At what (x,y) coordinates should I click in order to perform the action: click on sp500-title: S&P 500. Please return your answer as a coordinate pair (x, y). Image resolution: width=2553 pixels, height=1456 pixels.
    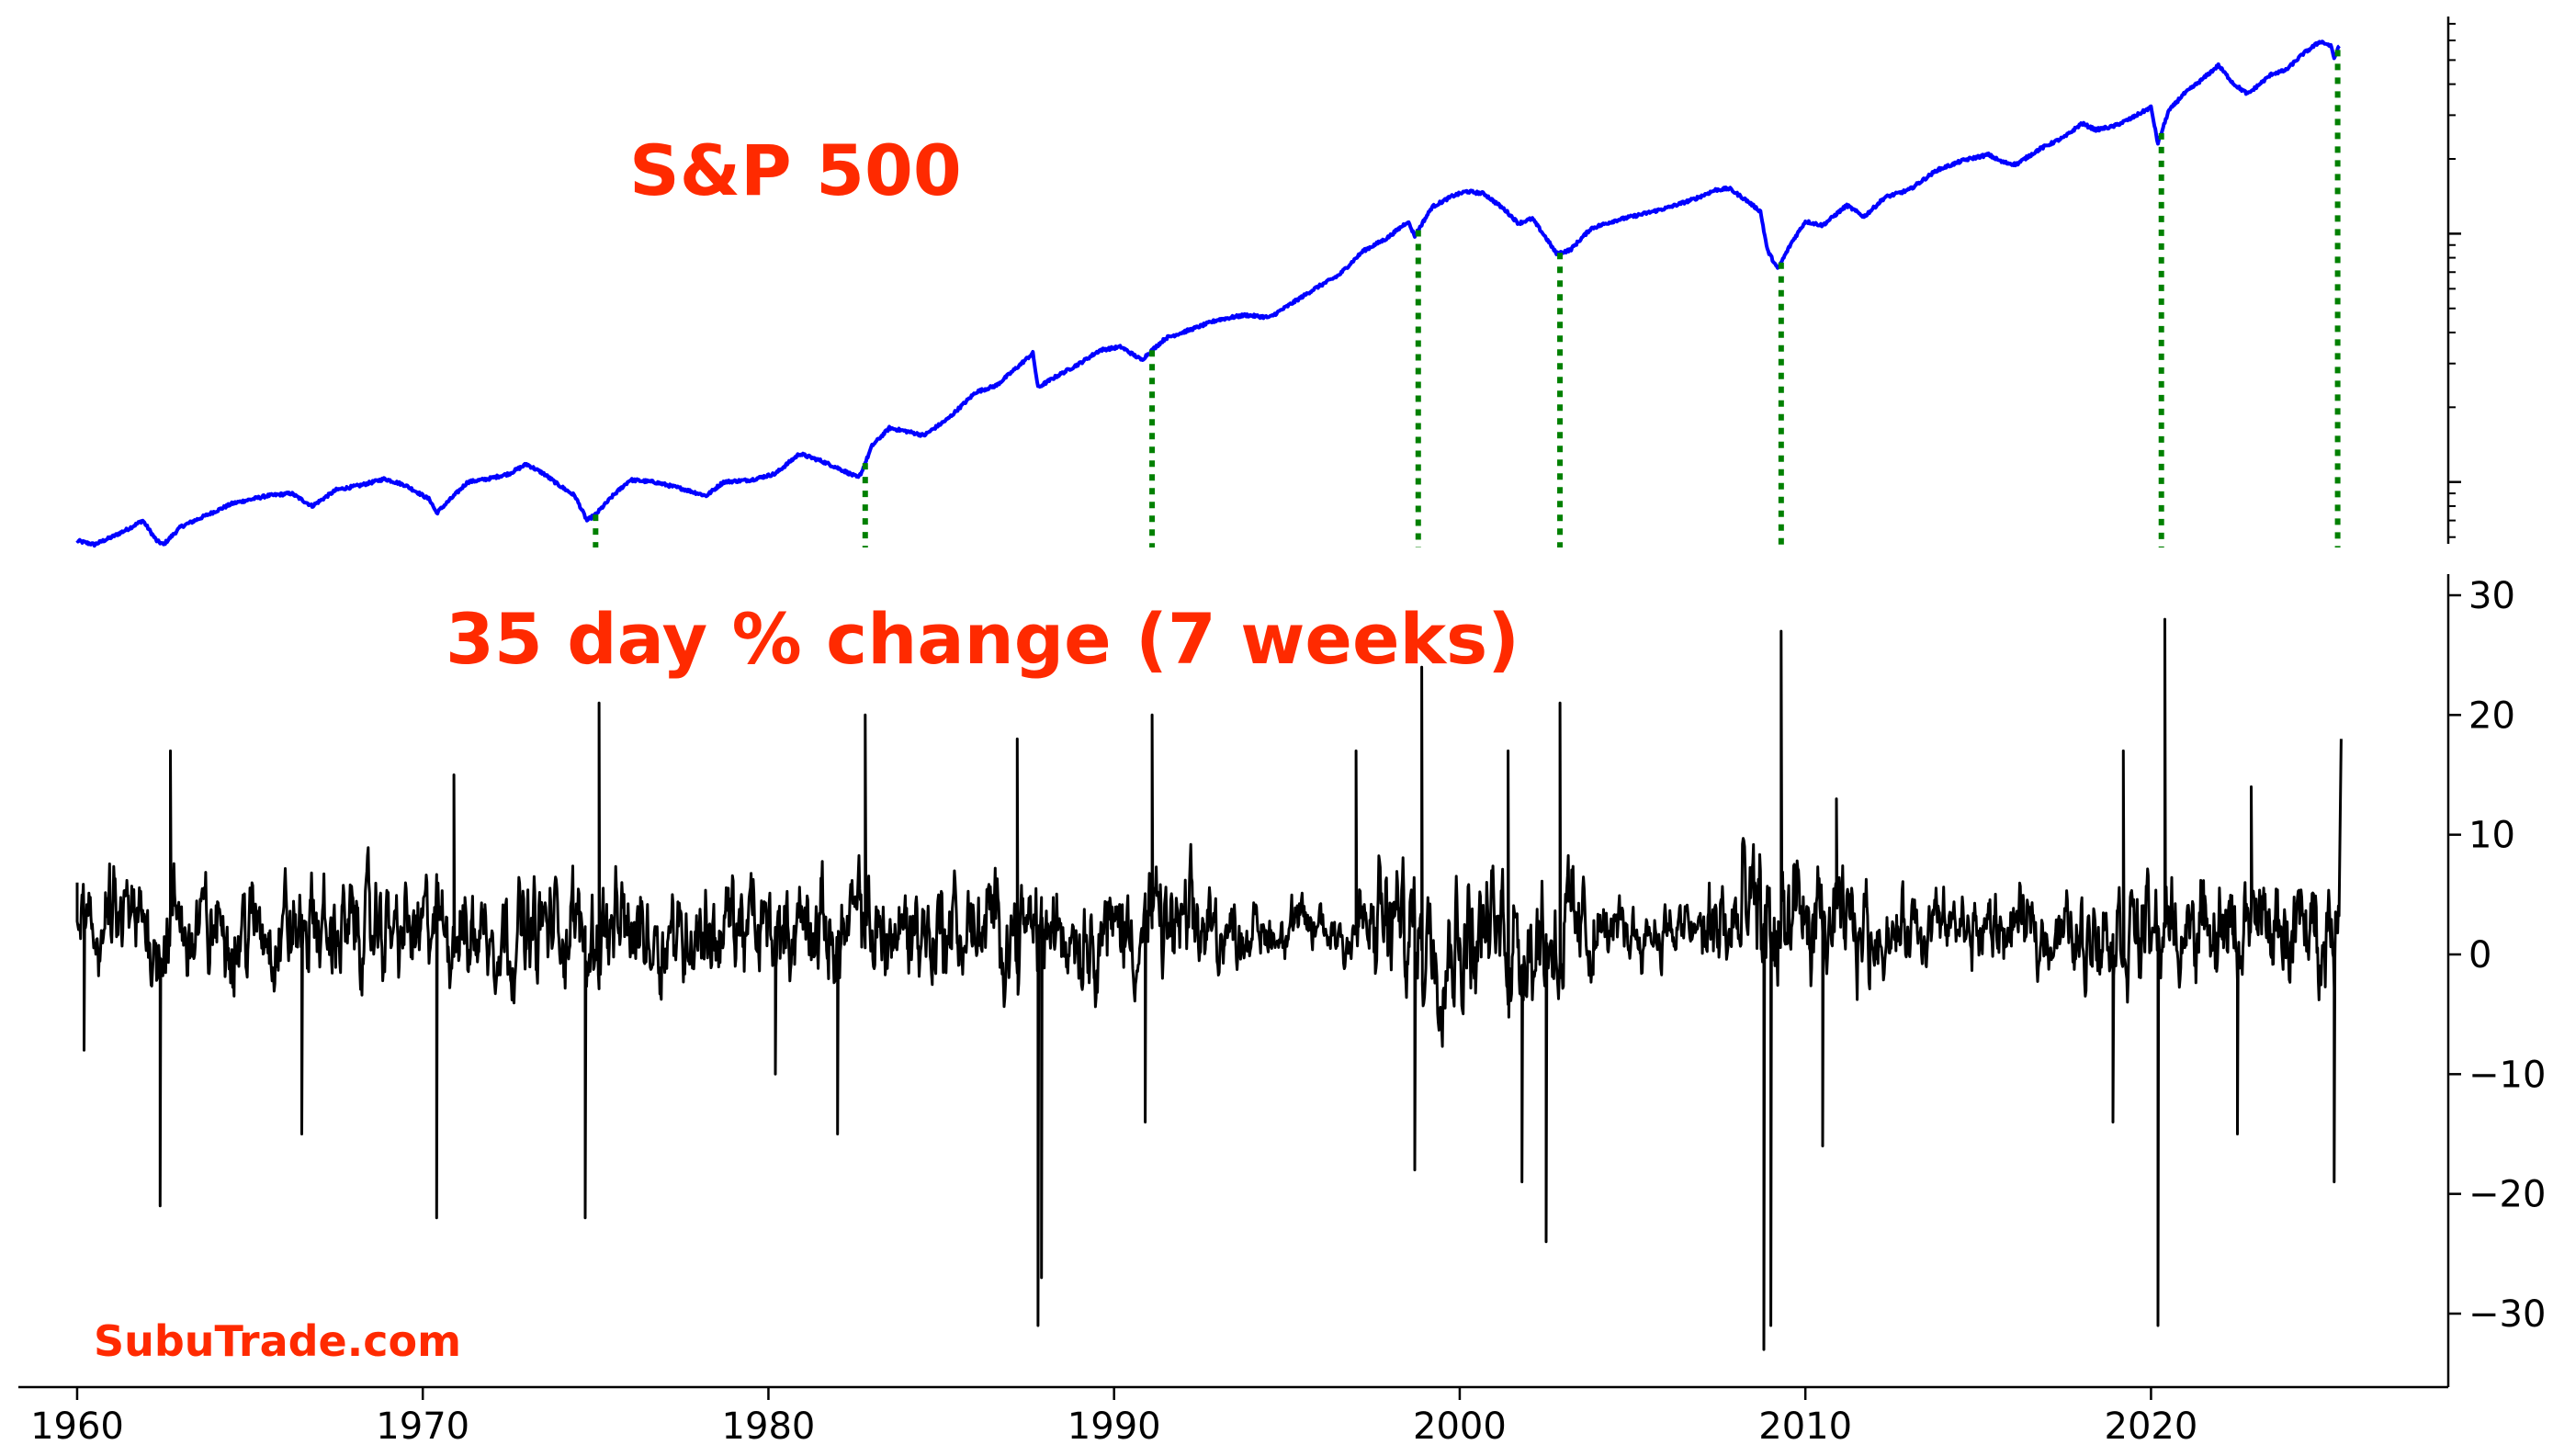
    Looking at the image, I should click on (795, 170).